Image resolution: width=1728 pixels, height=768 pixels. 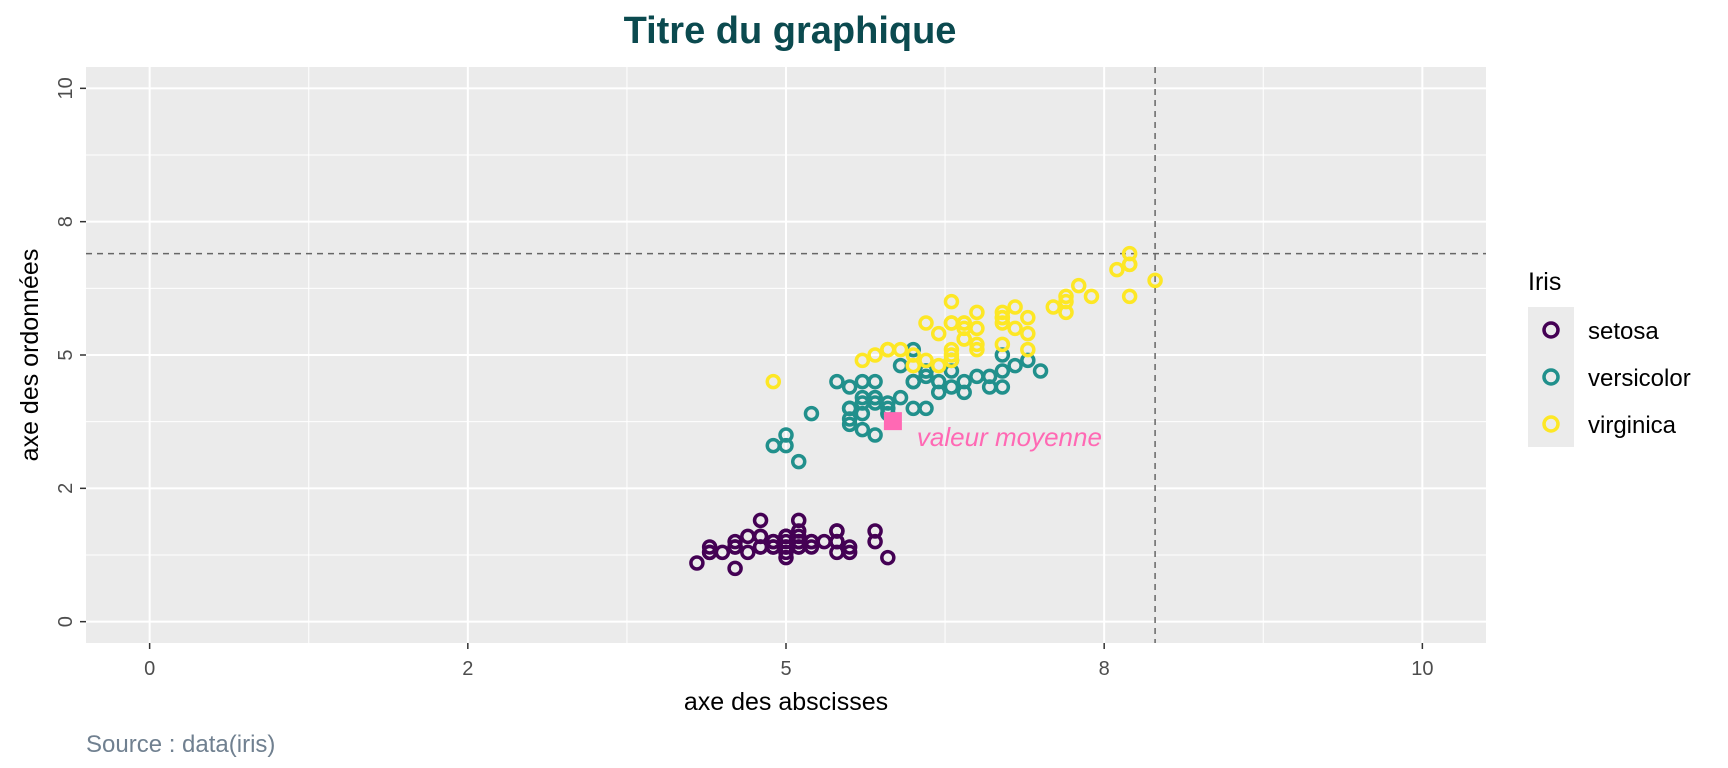 I want to click on x-tick-label: 2, so click(x=467, y=669).